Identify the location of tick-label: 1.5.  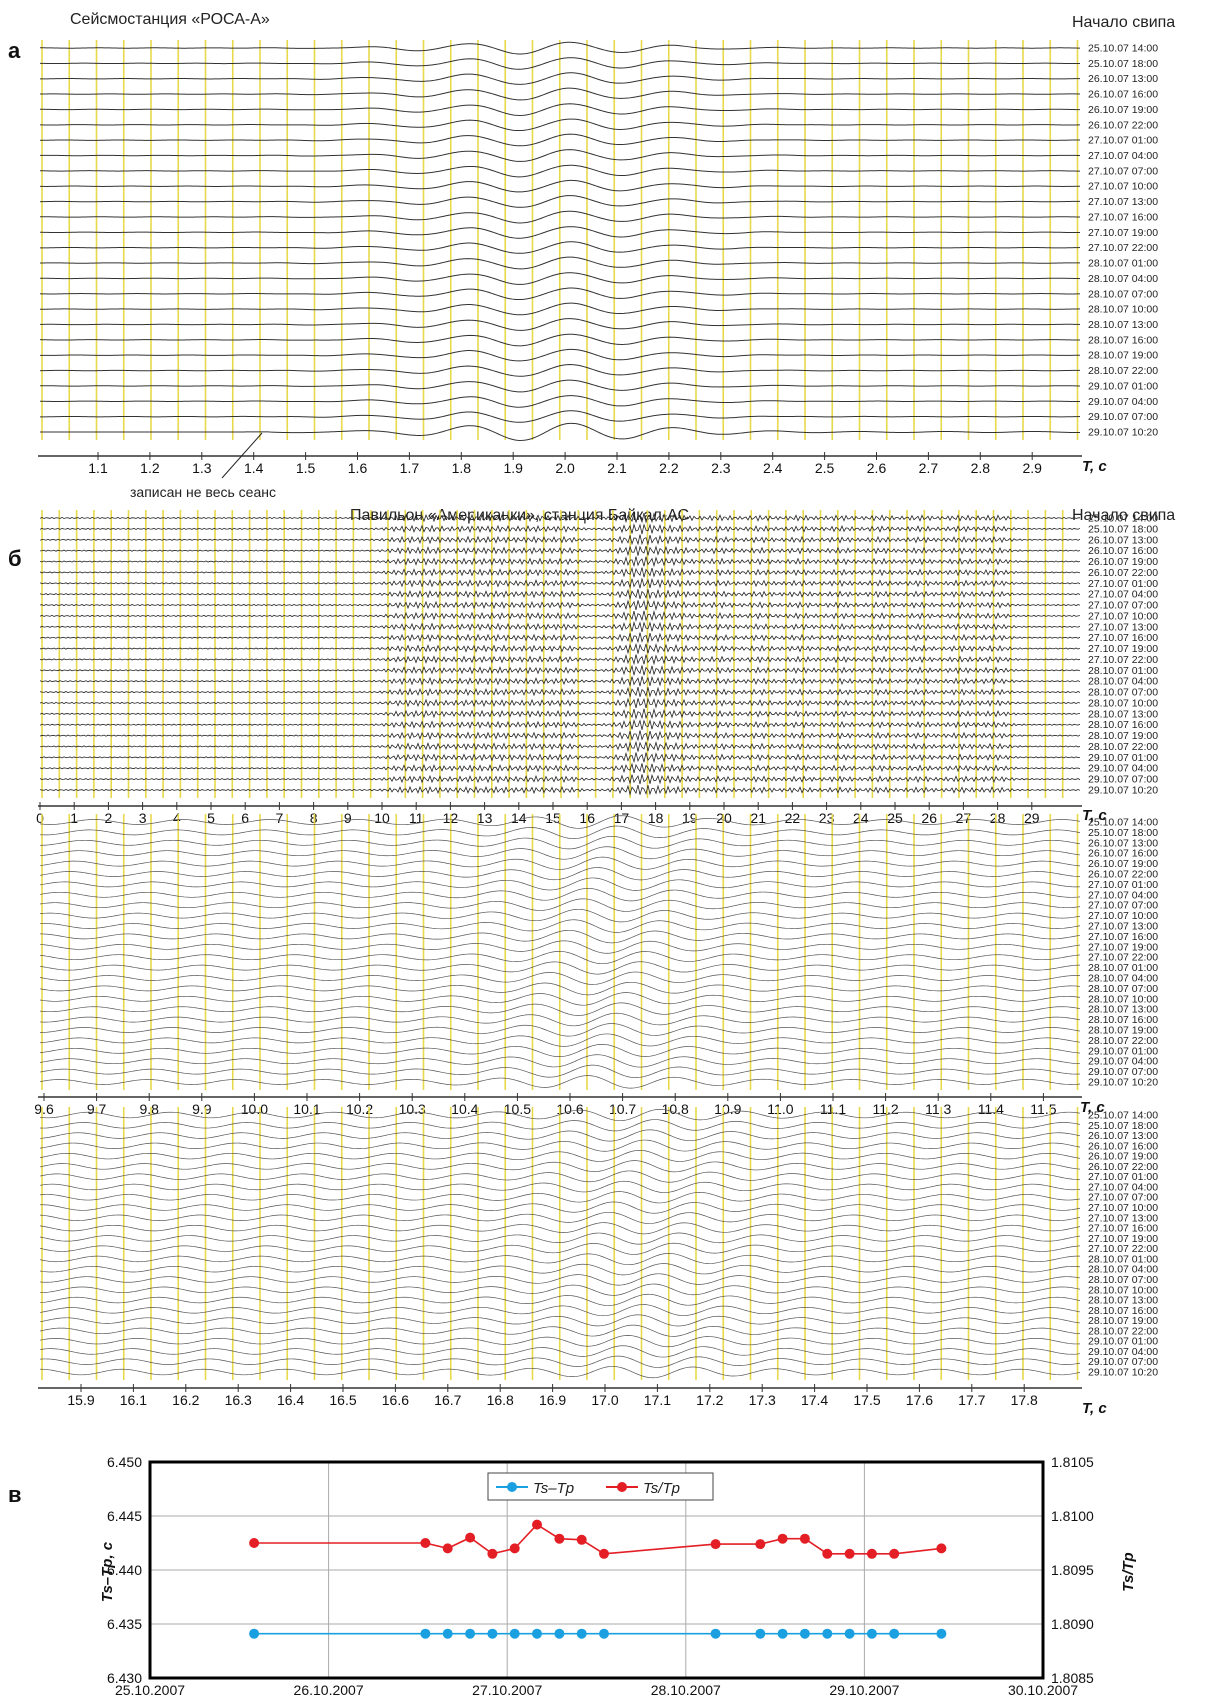
(306, 468).